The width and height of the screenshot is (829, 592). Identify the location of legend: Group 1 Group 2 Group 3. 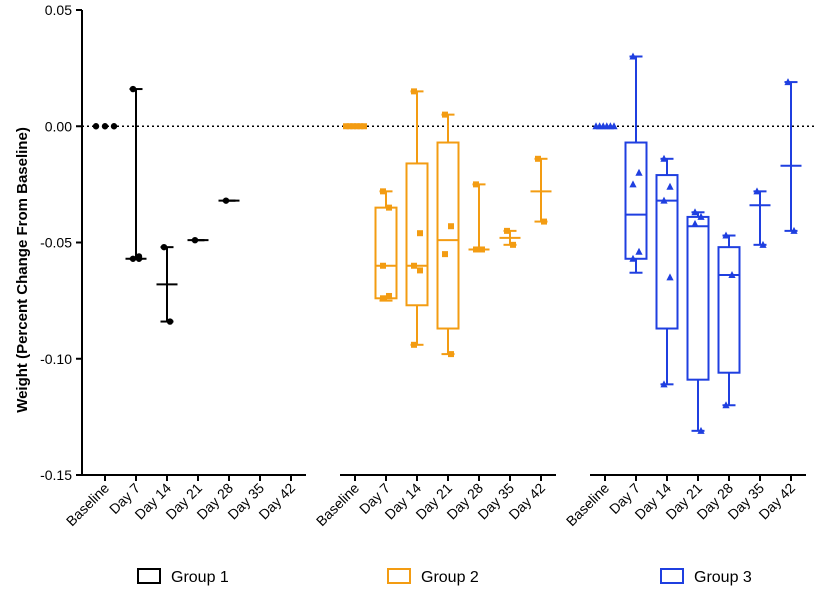
(444, 577).